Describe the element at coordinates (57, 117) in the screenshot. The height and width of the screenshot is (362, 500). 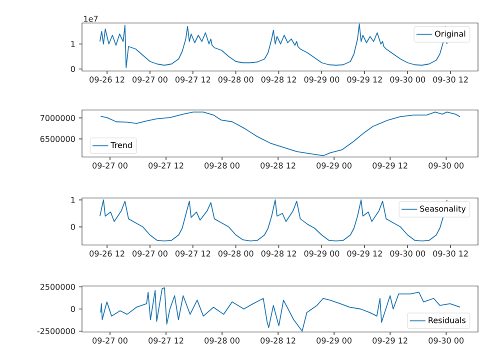
I see `y-tick-label: 7000000` at that location.